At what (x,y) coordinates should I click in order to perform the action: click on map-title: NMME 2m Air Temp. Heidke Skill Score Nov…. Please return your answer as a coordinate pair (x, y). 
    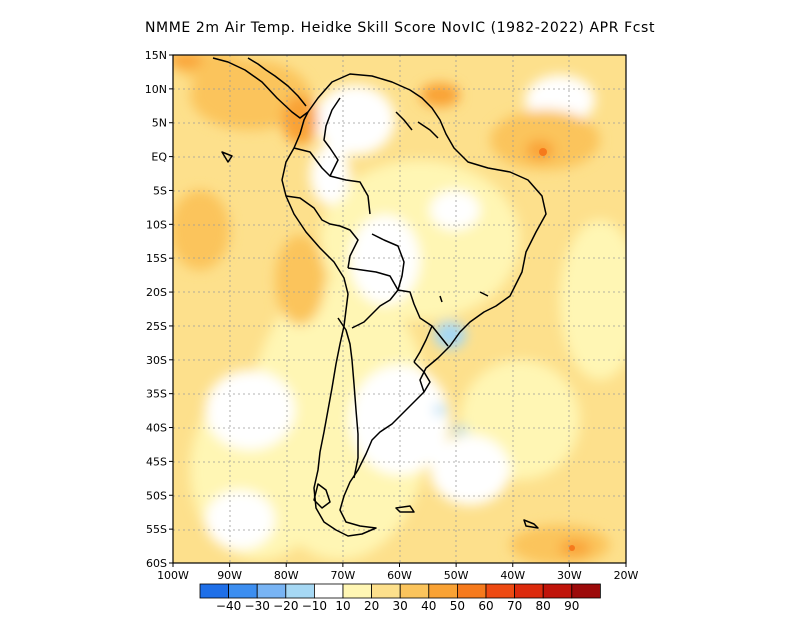
    Looking at the image, I should click on (400, 28).